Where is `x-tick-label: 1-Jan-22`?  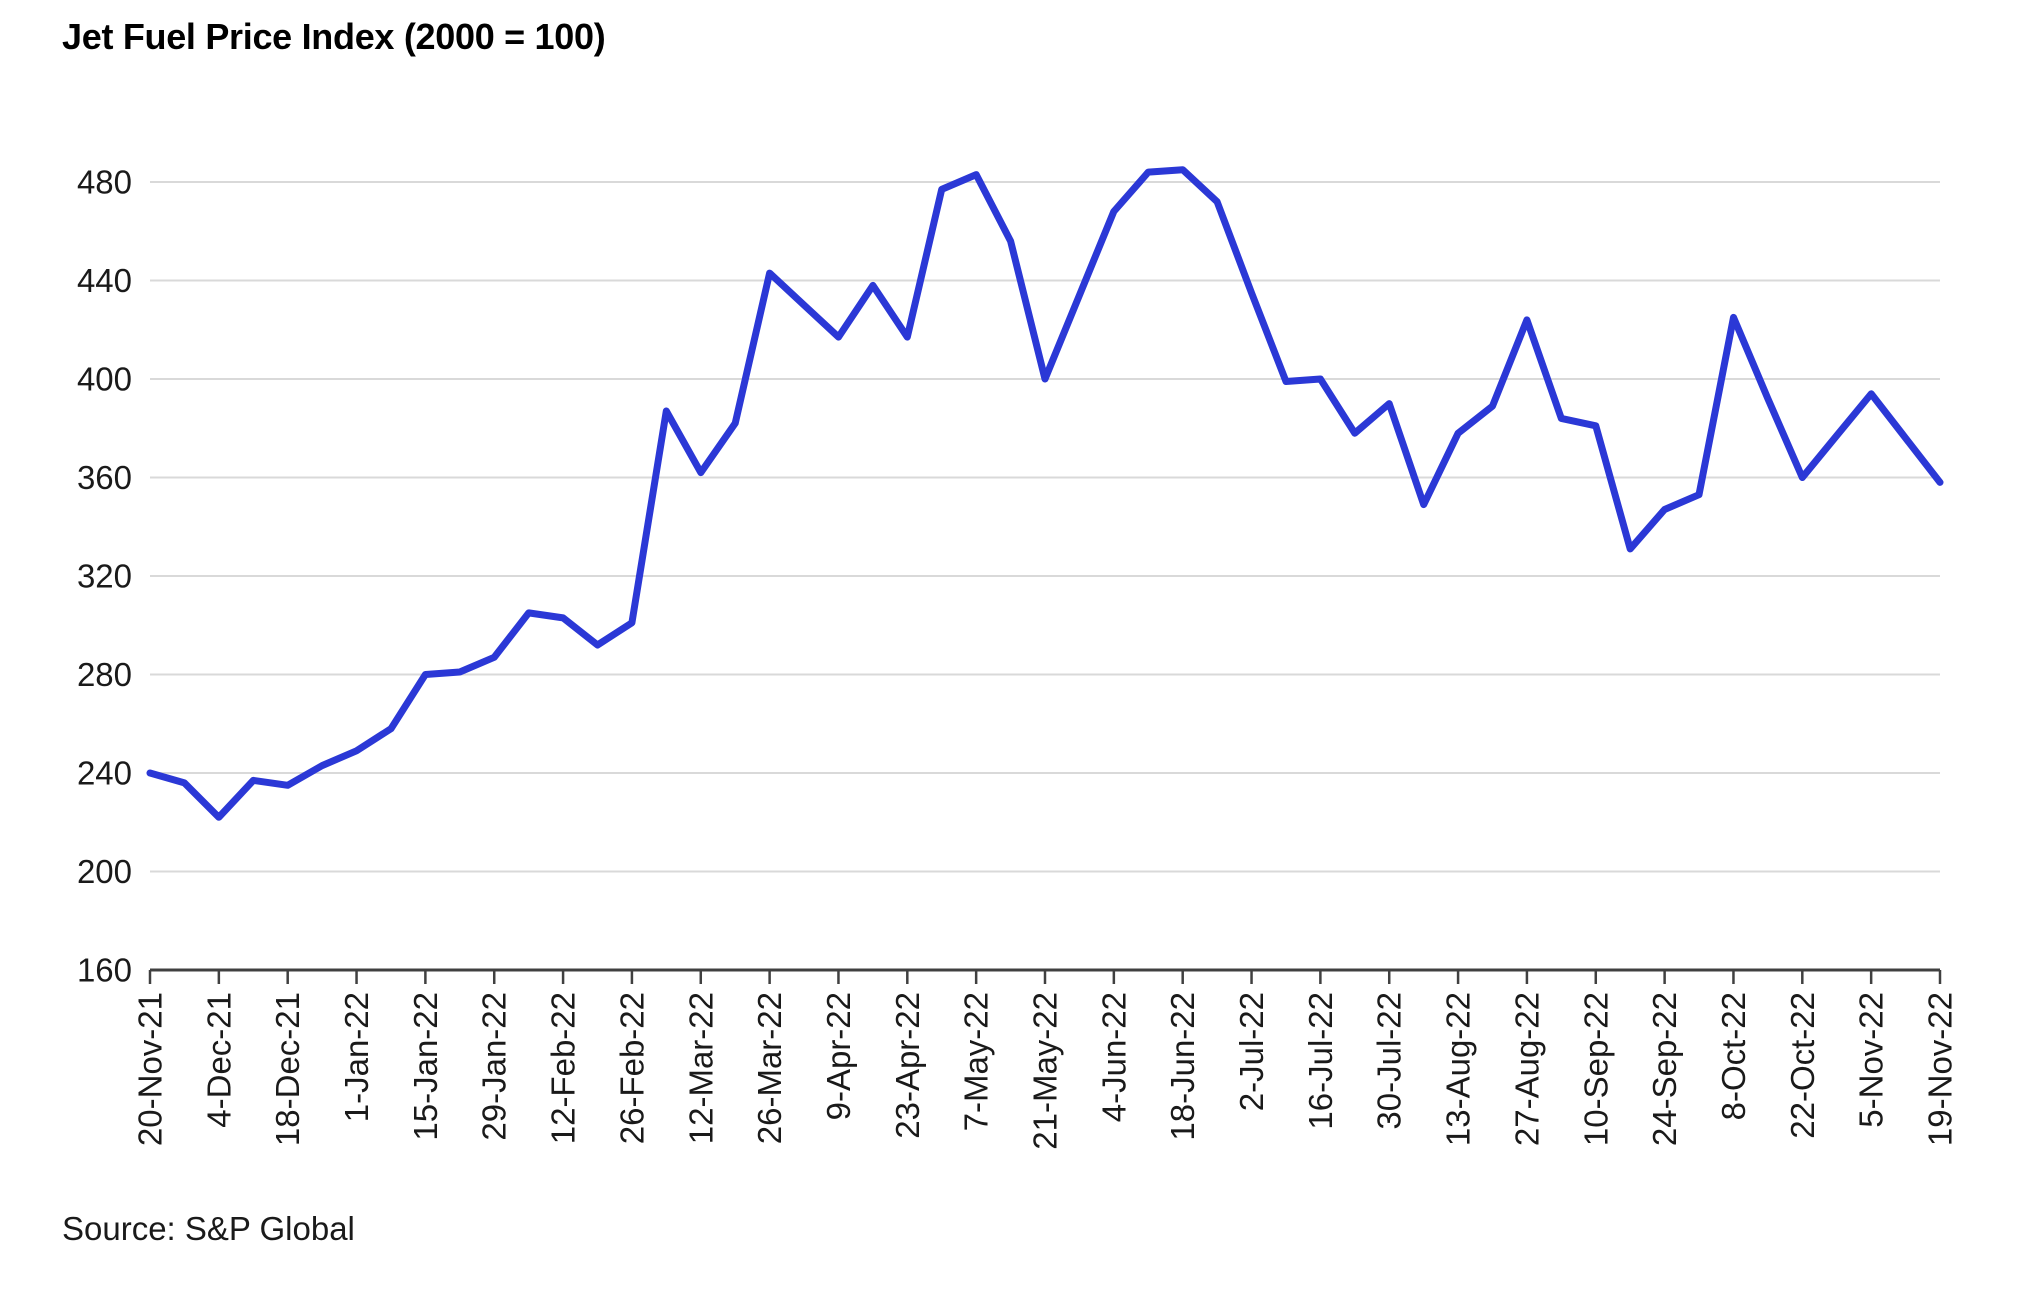 x-tick-label: 1-Jan-22 is located at coordinates (356, 1057).